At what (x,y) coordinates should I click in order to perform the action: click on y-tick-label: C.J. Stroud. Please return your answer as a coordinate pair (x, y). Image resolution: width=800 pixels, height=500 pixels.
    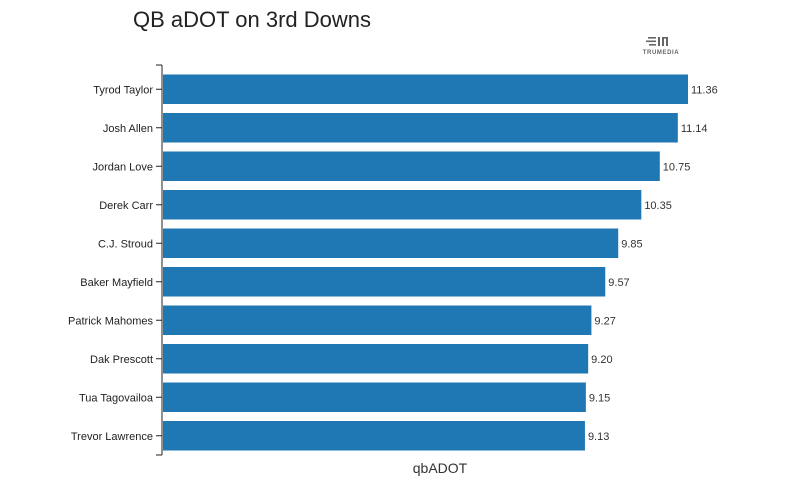
    Looking at the image, I should click on (125, 244).